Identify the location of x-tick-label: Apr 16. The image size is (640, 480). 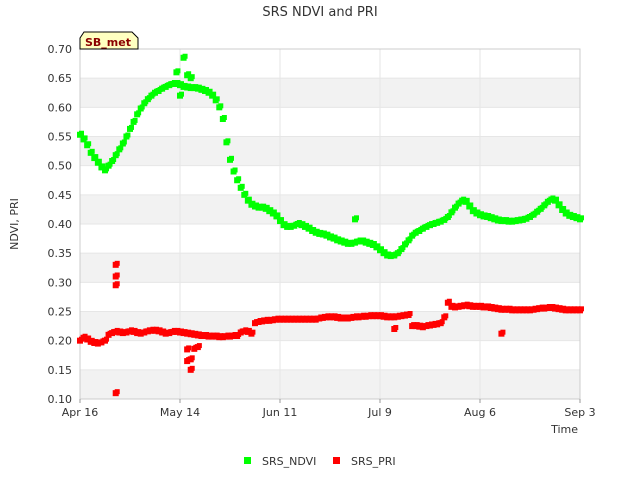
(80, 412).